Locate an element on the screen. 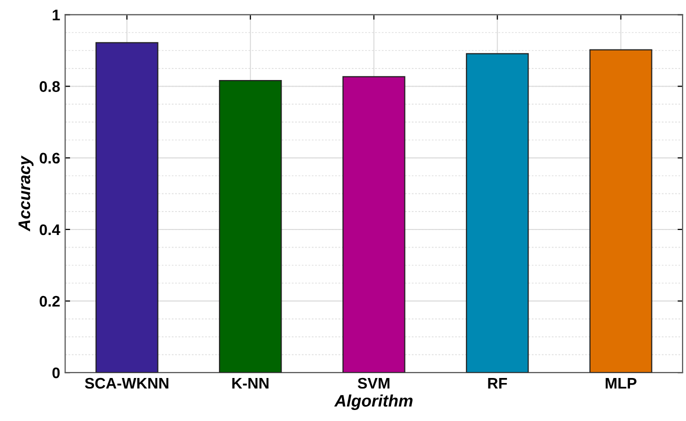 Image resolution: width=686 pixels, height=421 pixels. y-axis-title: Accuracy is located at coordinates (26, 193).